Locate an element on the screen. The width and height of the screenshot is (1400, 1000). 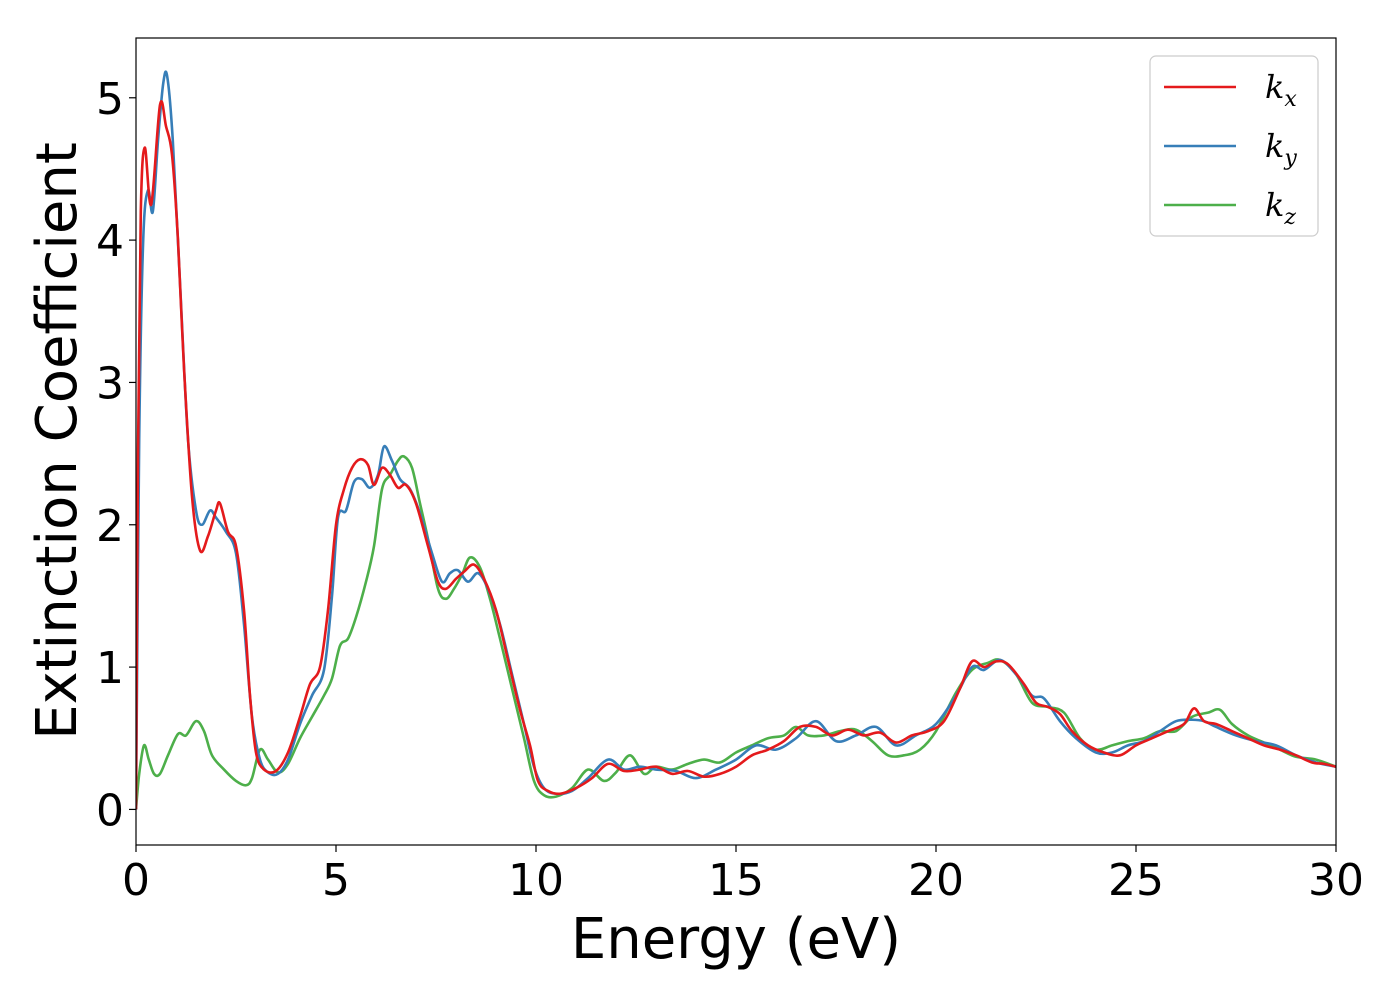
legend-label-kx: kx is located at coordinates (1281, 90).